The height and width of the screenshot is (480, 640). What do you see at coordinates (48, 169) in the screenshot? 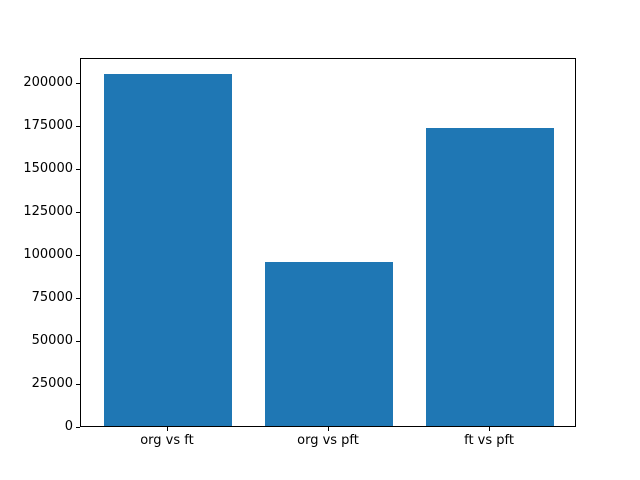
I see `y-tick-label: 150000` at bounding box center [48, 169].